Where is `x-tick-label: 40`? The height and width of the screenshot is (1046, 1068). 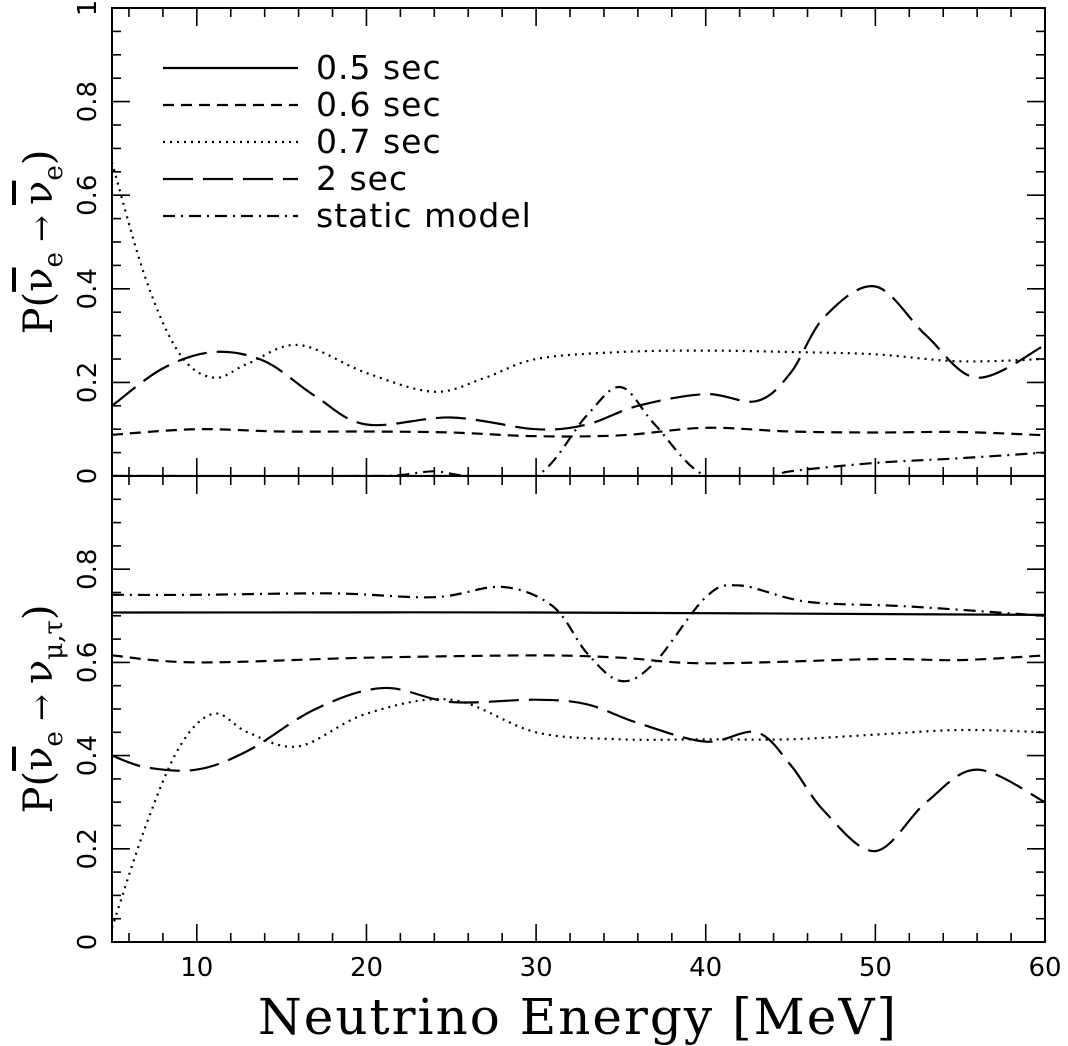 x-tick-label: 40 is located at coordinates (705, 968).